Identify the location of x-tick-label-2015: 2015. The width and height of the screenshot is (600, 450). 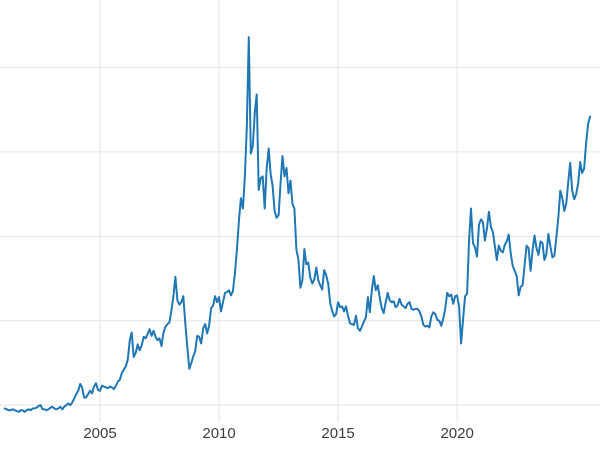
(338, 433).